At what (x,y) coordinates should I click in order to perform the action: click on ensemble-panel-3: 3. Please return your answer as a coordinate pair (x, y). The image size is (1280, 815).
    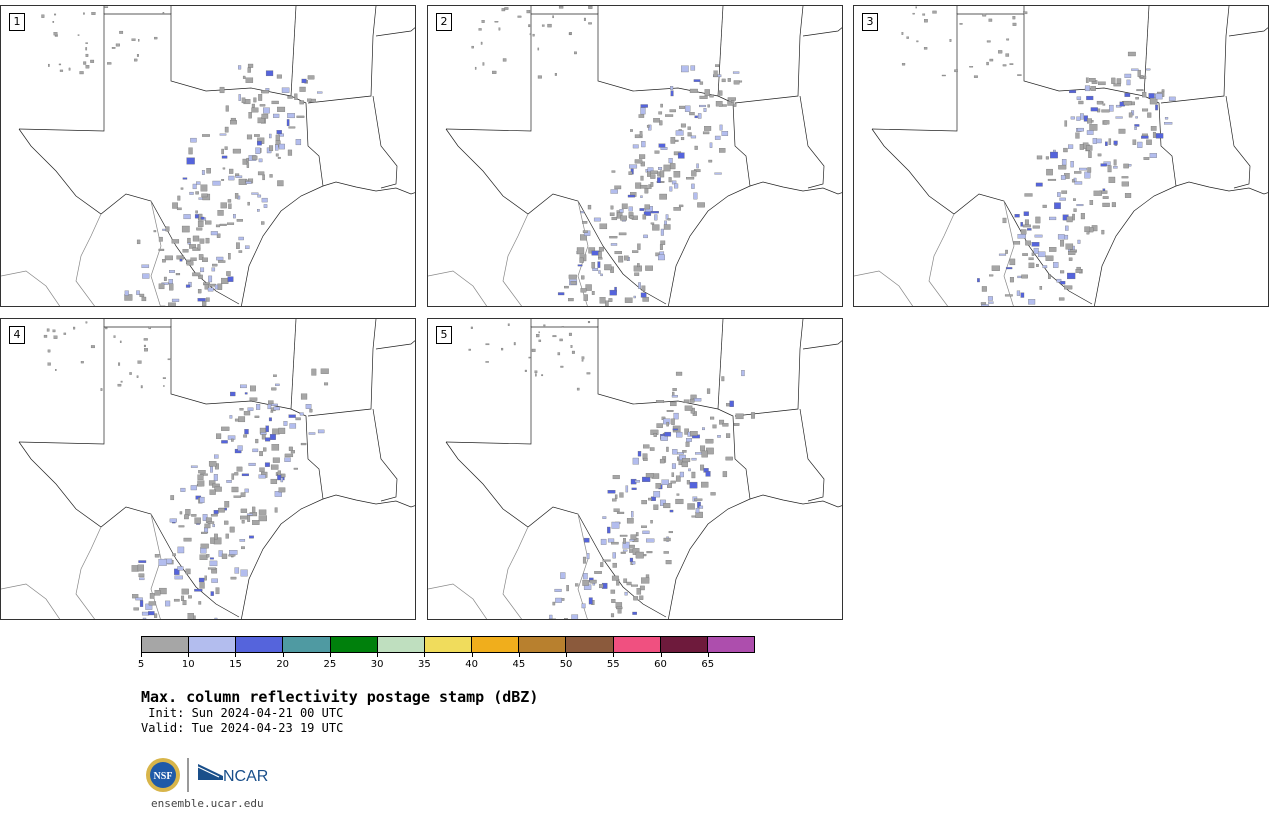
    Looking at the image, I should click on (1061, 156).